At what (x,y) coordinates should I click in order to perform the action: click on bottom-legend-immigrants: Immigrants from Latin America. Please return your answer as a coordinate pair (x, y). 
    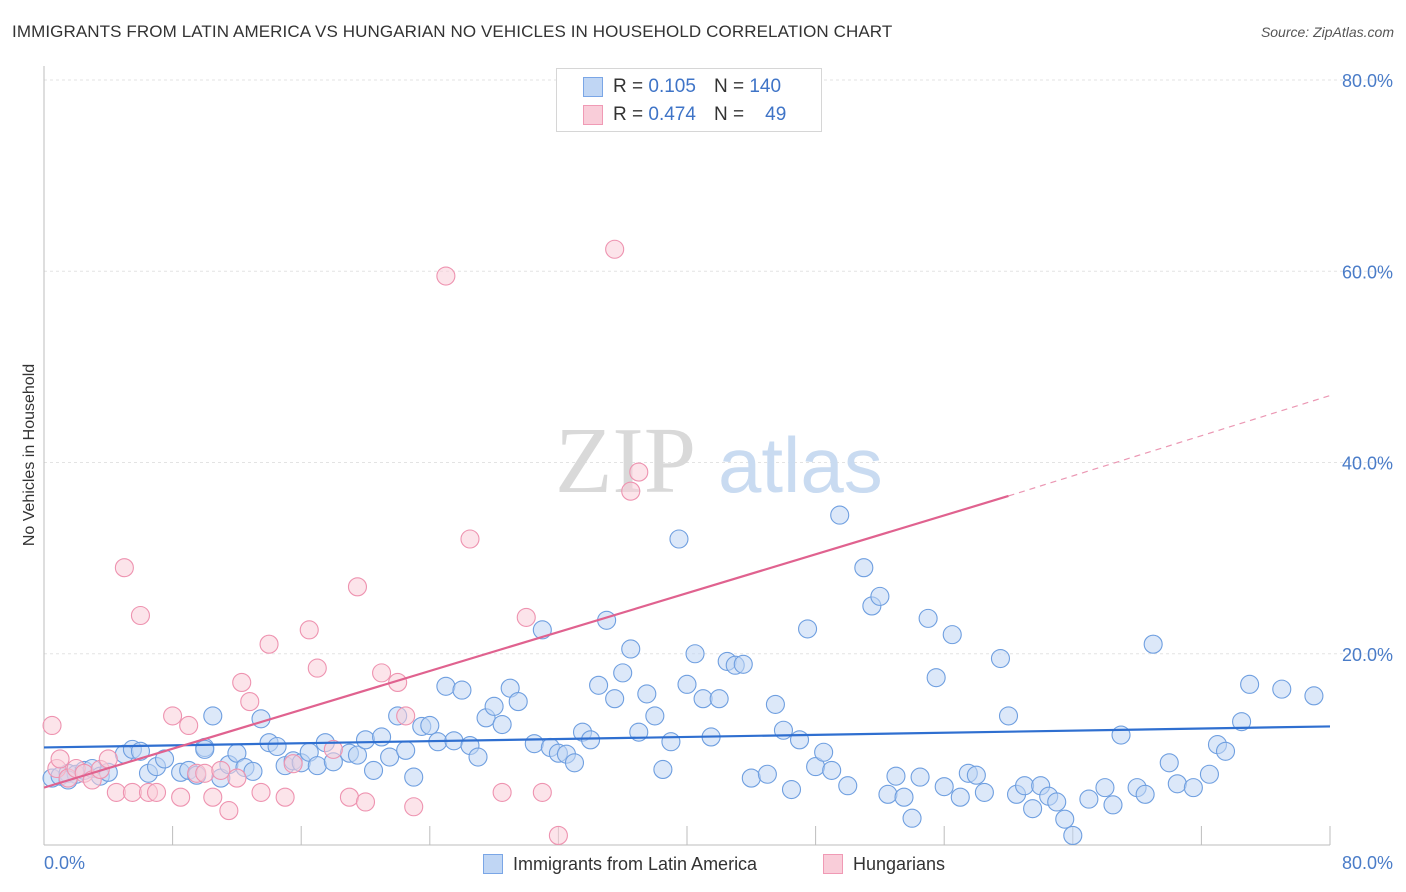
    Looking at the image, I should click on (620, 864).